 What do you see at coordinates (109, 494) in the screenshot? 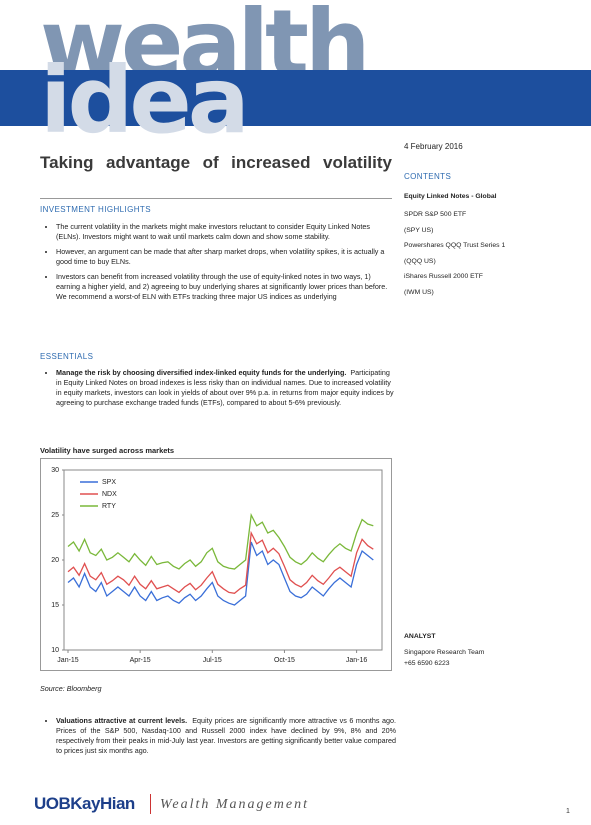
I see `legend-label: NDX` at bounding box center [109, 494].